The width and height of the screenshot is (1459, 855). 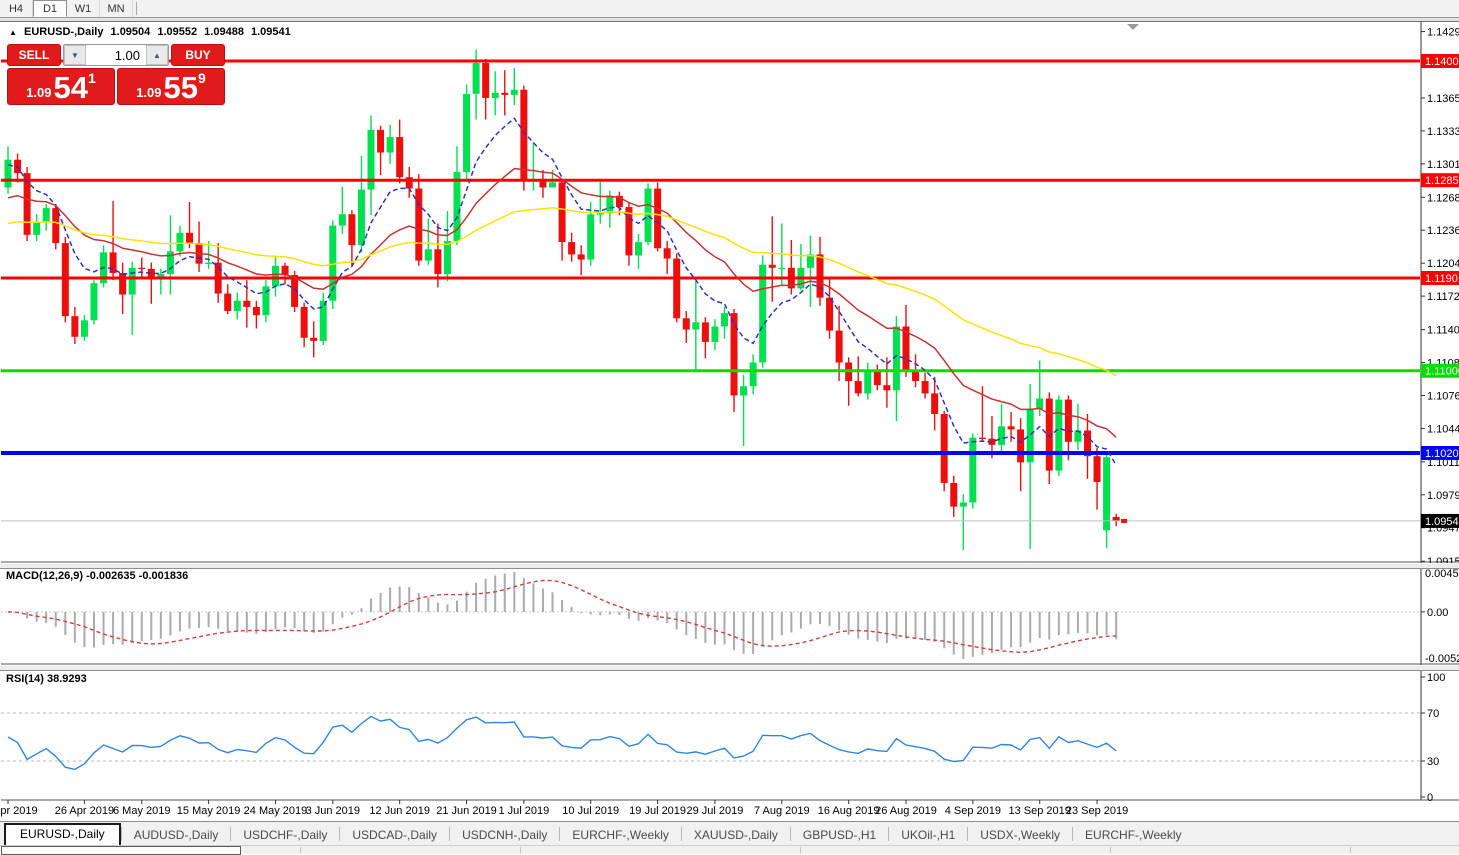 I want to click on buy-button: BUY, so click(x=198, y=55).